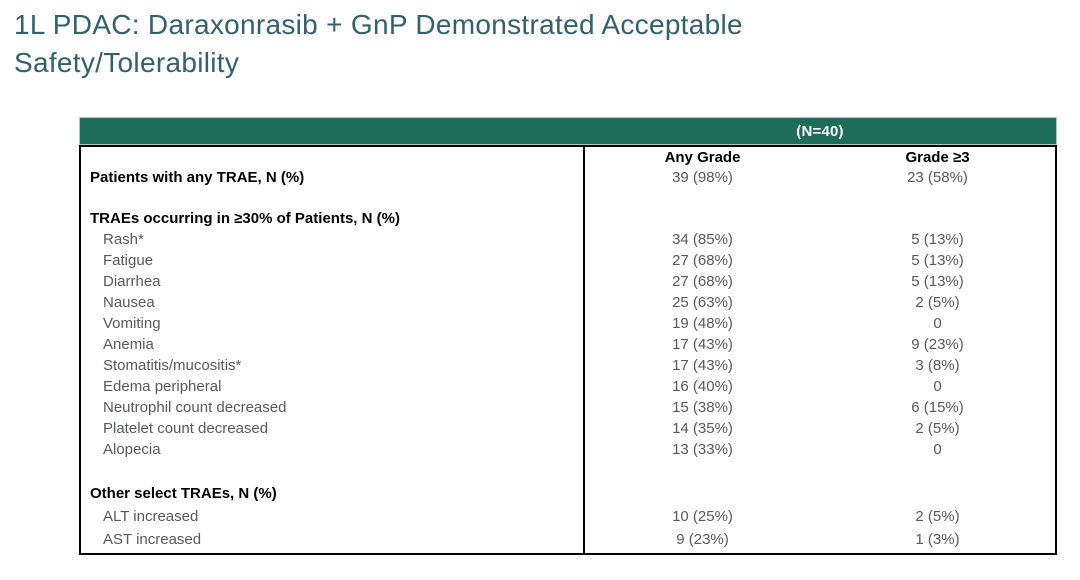 The image size is (1080, 580). What do you see at coordinates (127, 62) in the screenshot?
I see `page-title-line-2: Safety/Tolerability` at bounding box center [127, 62].